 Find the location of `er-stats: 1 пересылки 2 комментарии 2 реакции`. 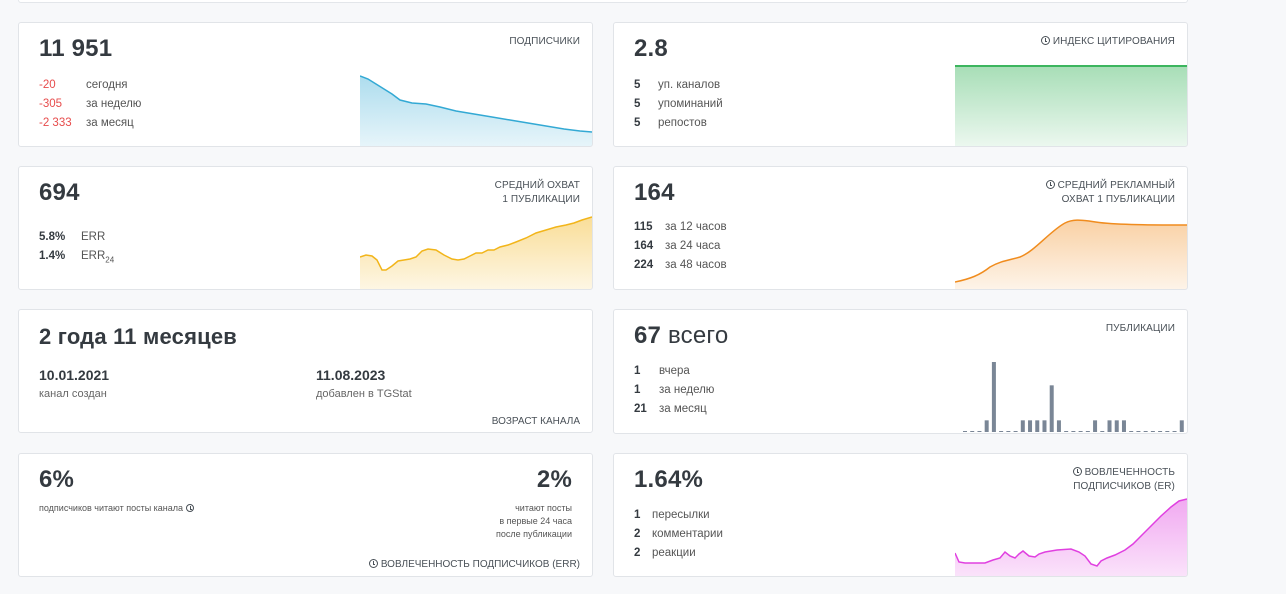

er-stats: 1 пересылки 2 комментарии 2 реакции is located at coordinates (678, 534).